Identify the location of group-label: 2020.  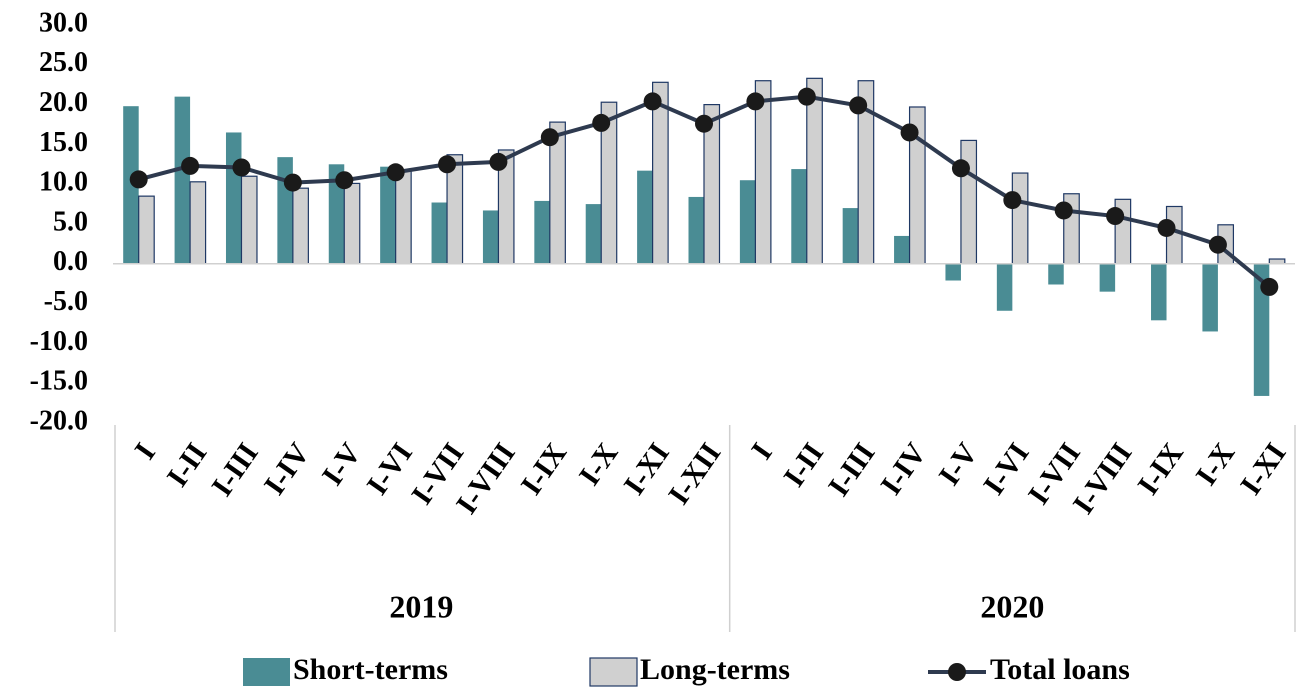
(1012, 606).